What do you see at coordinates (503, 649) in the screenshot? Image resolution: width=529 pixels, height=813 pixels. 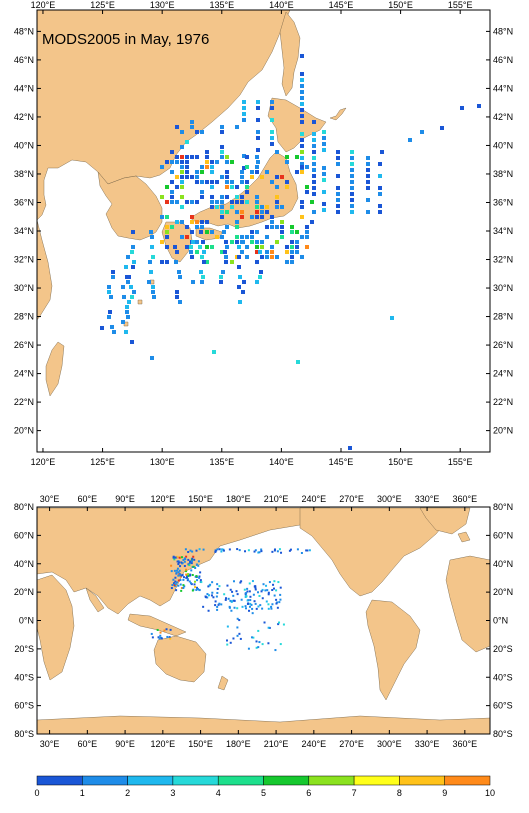 I see `world-lat-label-right: 20°S` at bounding box center [503, 649].